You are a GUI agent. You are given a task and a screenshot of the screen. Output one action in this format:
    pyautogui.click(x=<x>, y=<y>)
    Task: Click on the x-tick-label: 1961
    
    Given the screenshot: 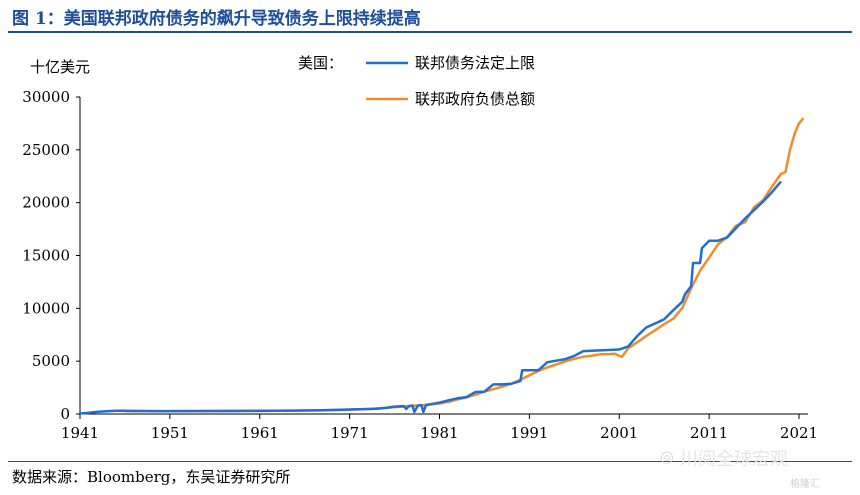 What is the action you would take?
    pyautogui.click(x=260, y=433)
    